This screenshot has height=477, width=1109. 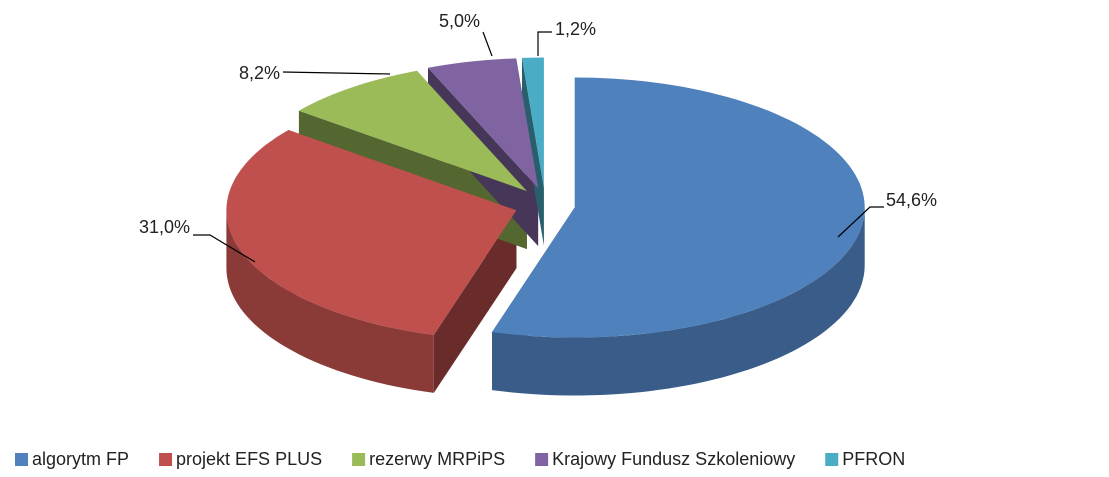 I want to click on legend-label: projekt EFS PLUS, so click(x=249, y=459).